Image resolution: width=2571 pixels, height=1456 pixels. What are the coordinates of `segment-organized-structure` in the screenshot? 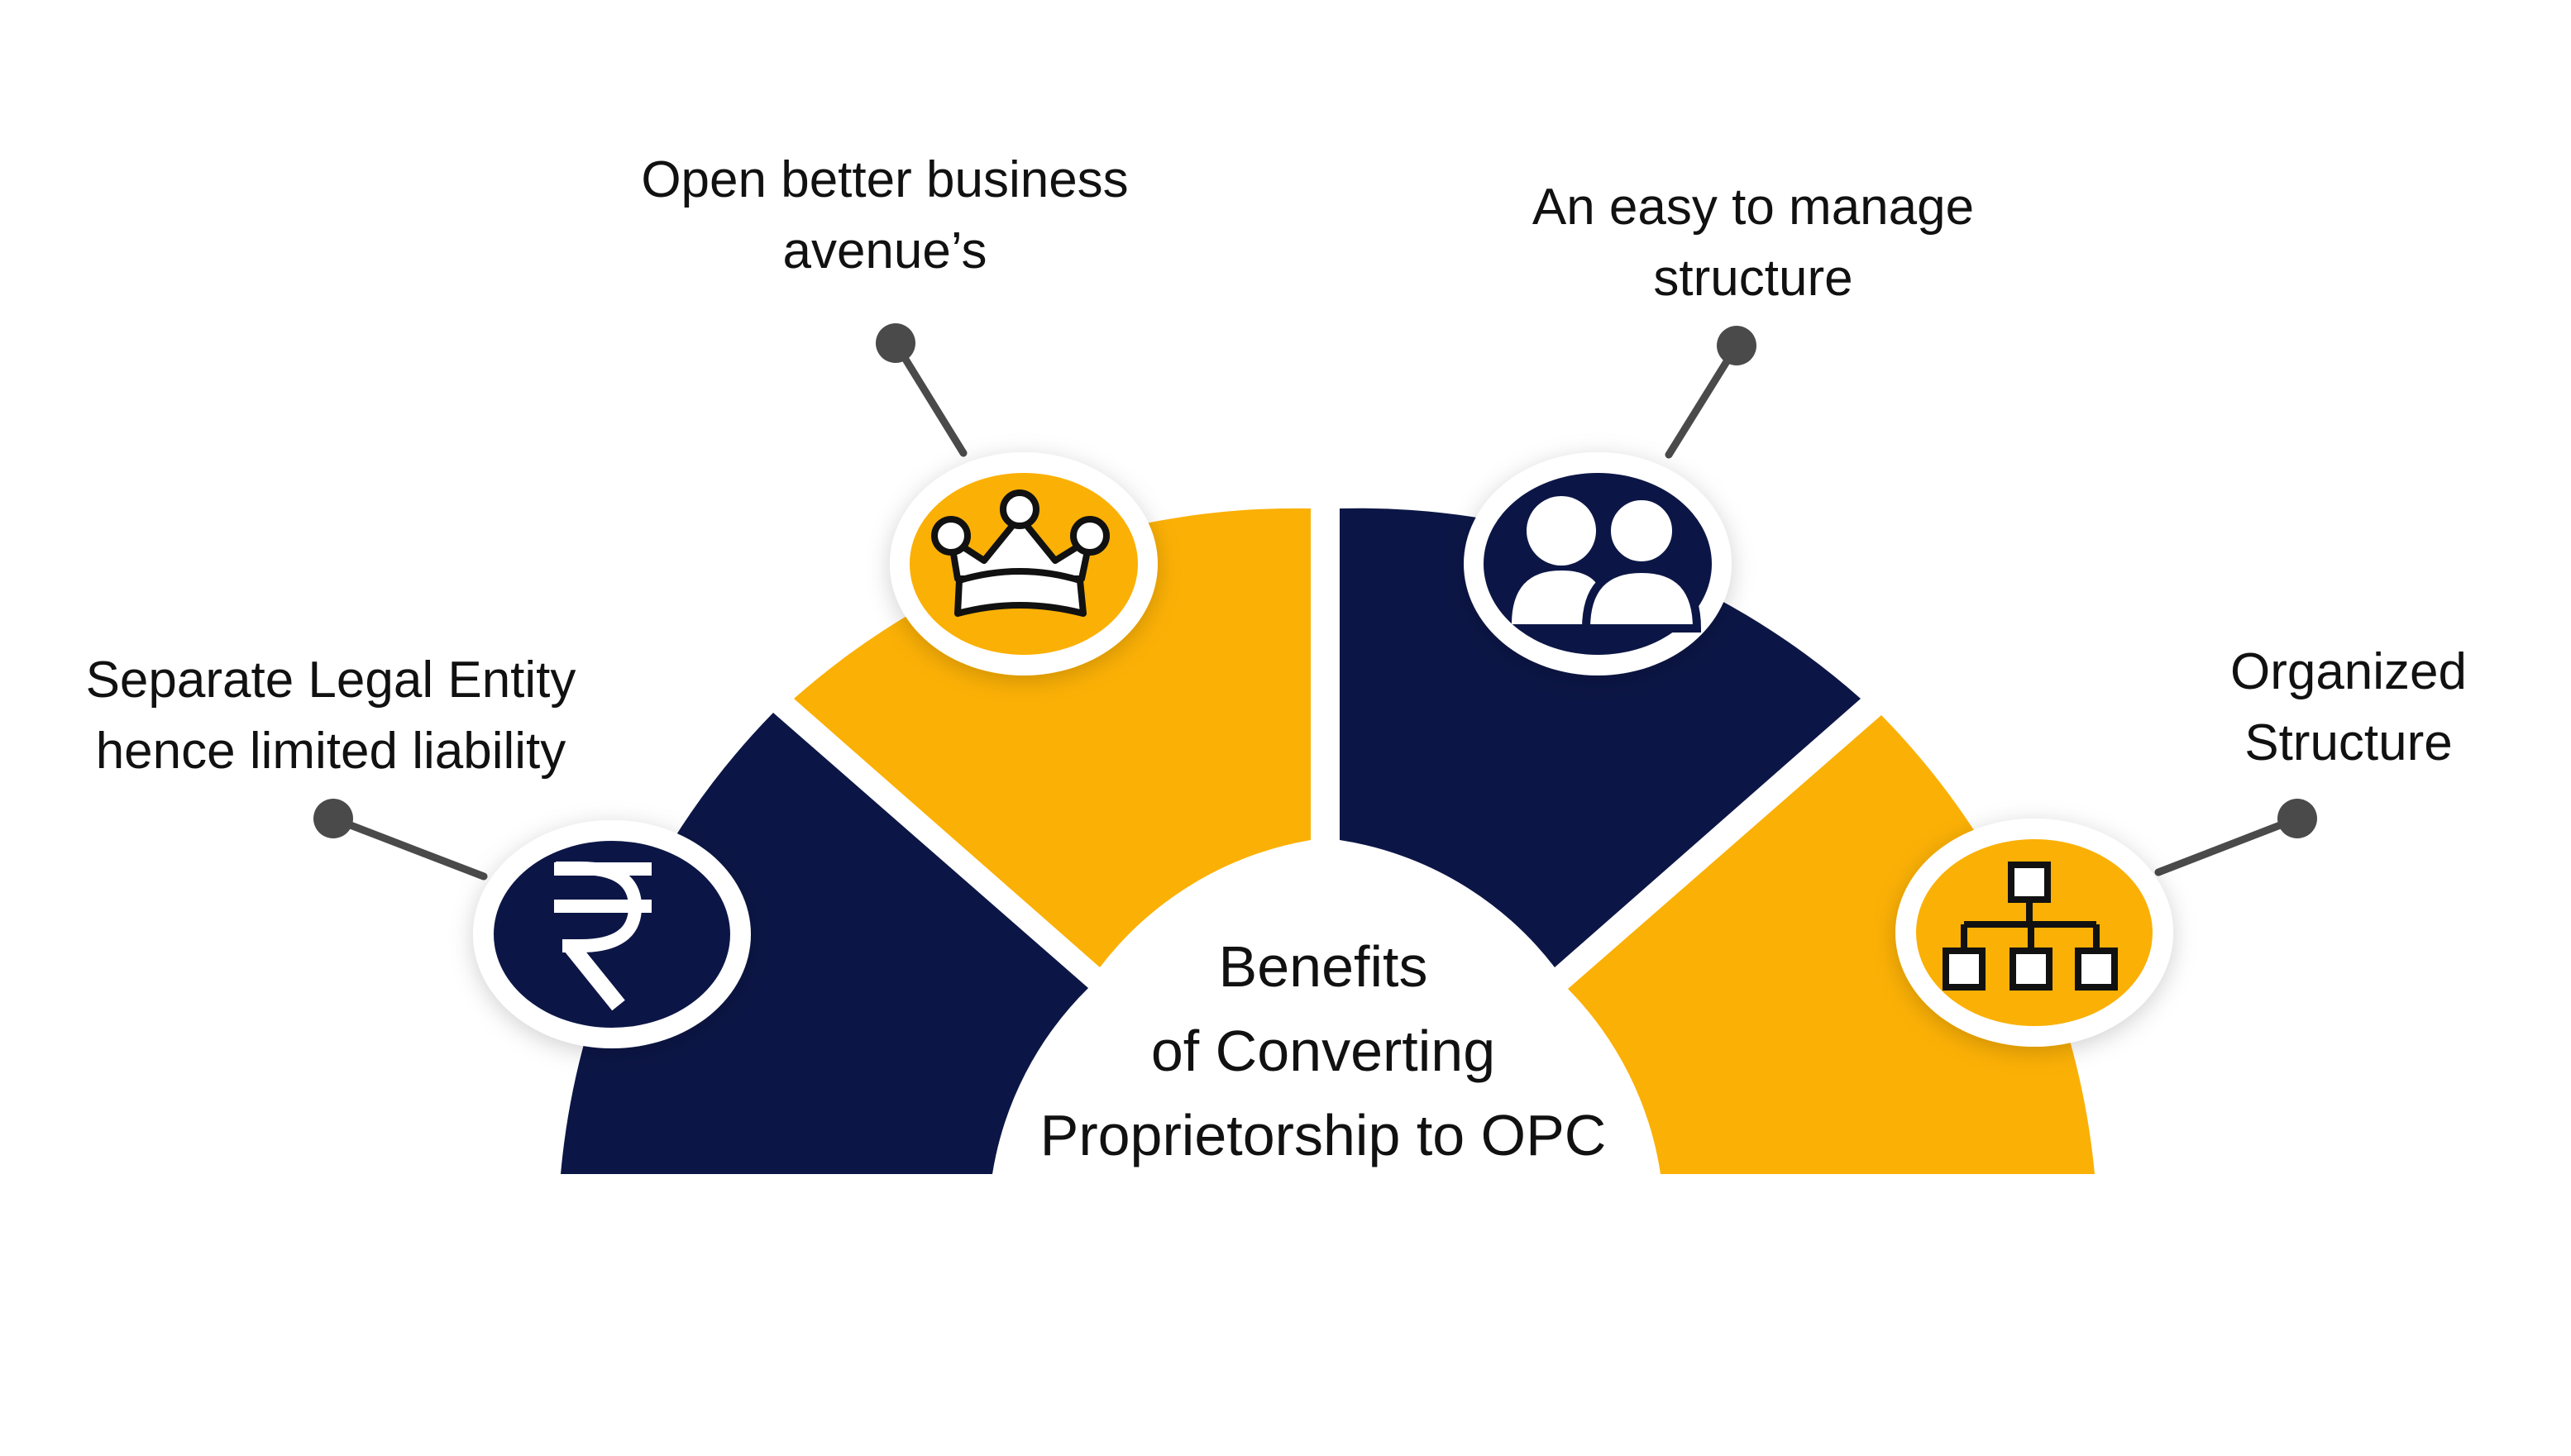 It's located at (1832, 944).